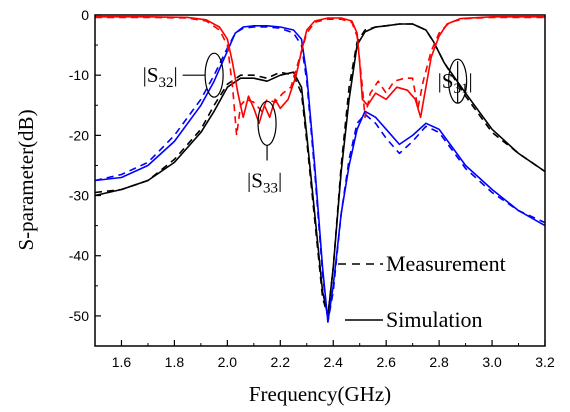  Describe the element at coordinates (545, 362) in the screenshot. I see `x-tick-label: 3.2` at that location.